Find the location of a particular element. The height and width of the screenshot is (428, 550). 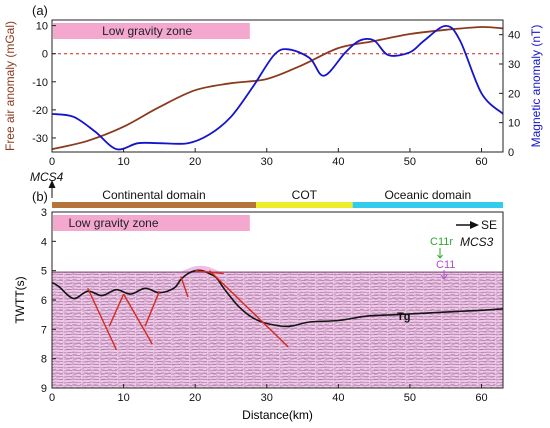

mcs4-label: MCS4 is located at coordinates (47, 177).